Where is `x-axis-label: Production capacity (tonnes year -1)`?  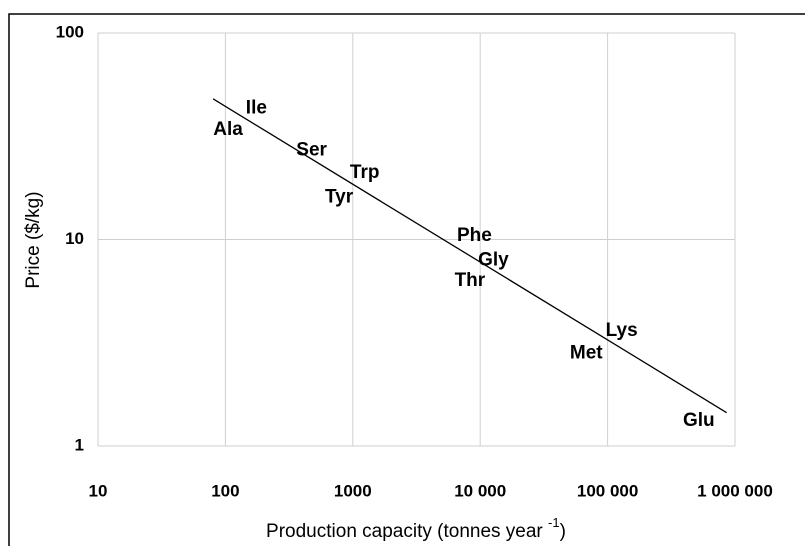 x-axis-label: Production capacity (tonnes year -1) is located at coordinates (416, 528).